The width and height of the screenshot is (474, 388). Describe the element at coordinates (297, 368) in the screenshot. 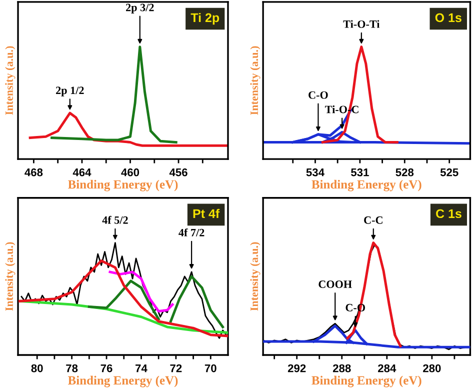

I see `x-tick-label: 292` at that location.